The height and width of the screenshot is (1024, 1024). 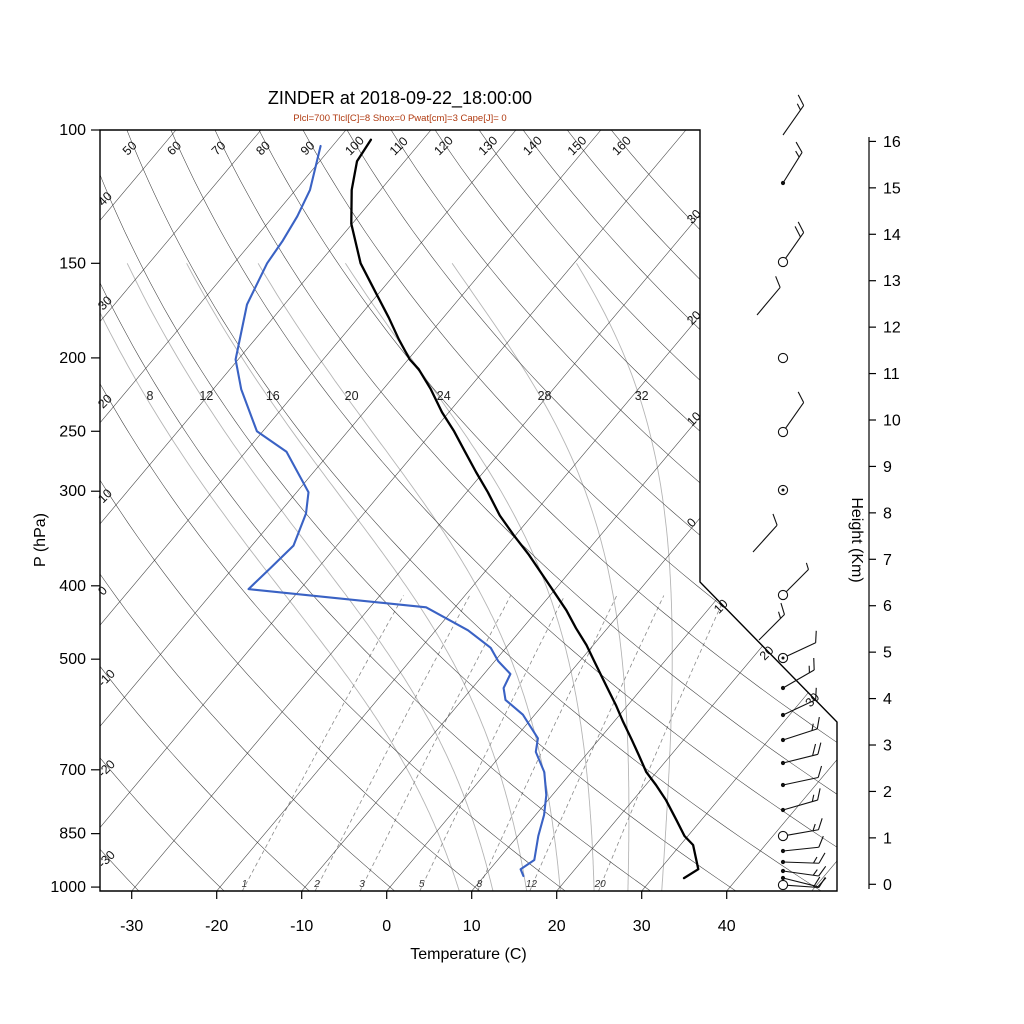 I want to click on mixing-ratio-label: 2, so click(x=316, y=884).